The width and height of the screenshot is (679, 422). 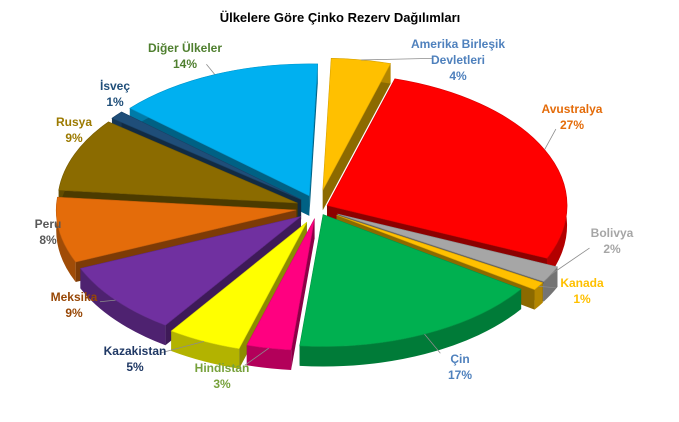 What do you see at coordinates (582, 291) in the screenshot?
I see `slice-label: Kanada 1%` at bounding box center [582, 291].